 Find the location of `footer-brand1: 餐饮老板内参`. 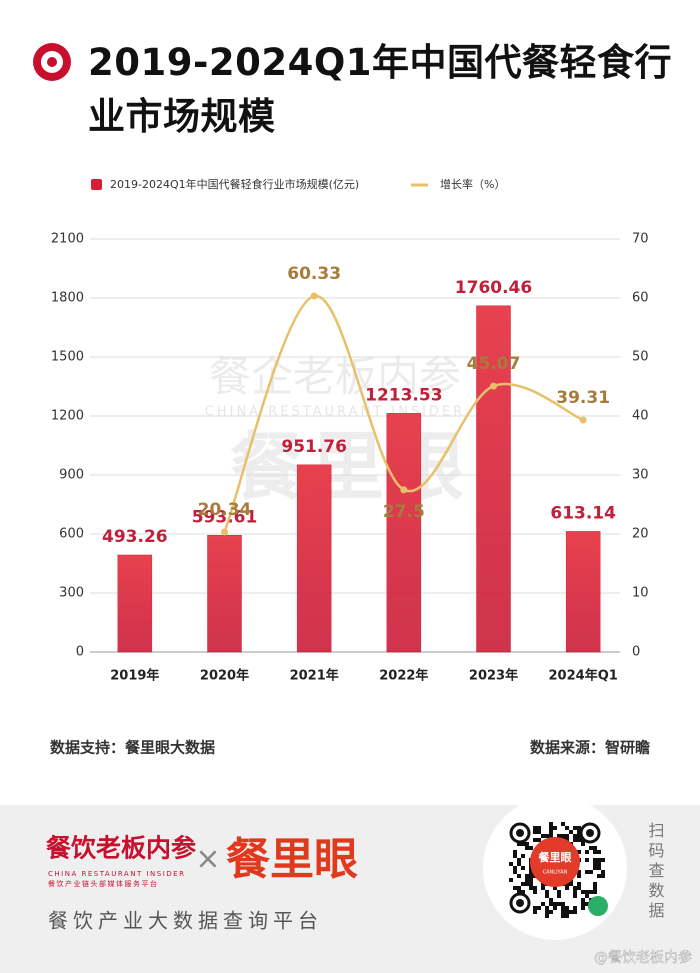

footer-brand1: 餐饮老板内参 is located at coordinates (121, 848).